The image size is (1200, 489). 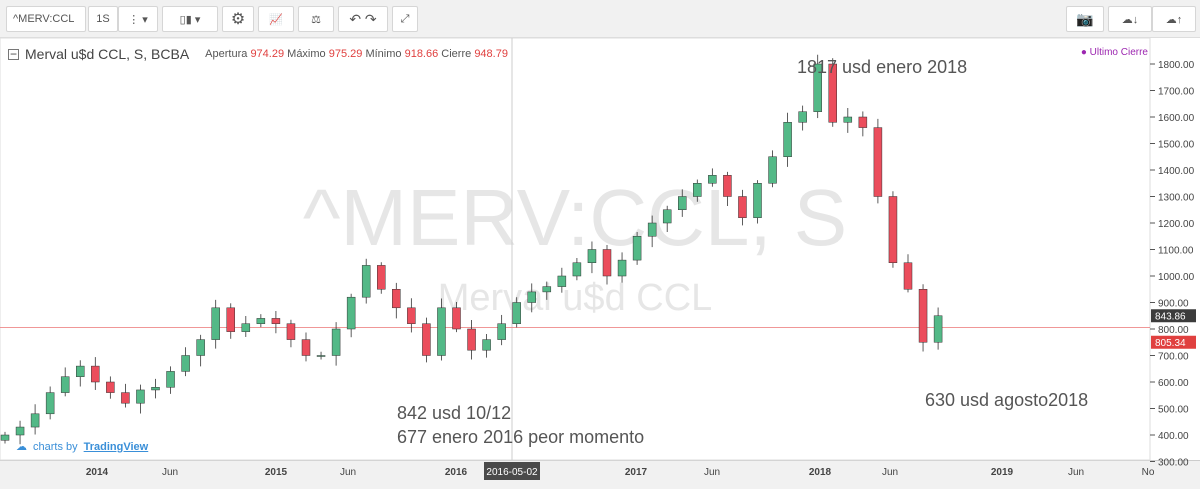 I want to click on collapse-icon: −, so click(x=13, y=53).